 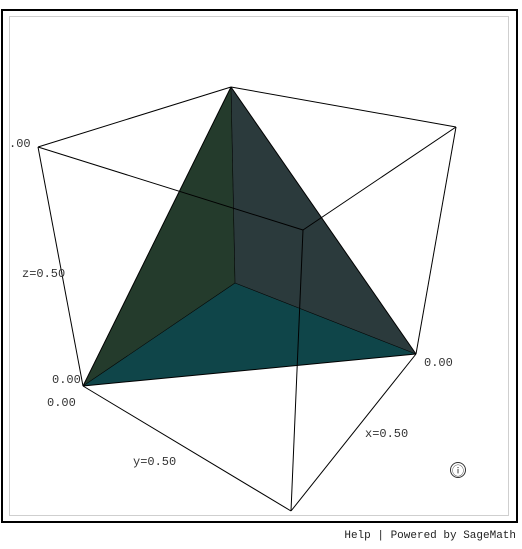 I want to click on z-axis-label: z=0.50, so click(x=43, y=274).